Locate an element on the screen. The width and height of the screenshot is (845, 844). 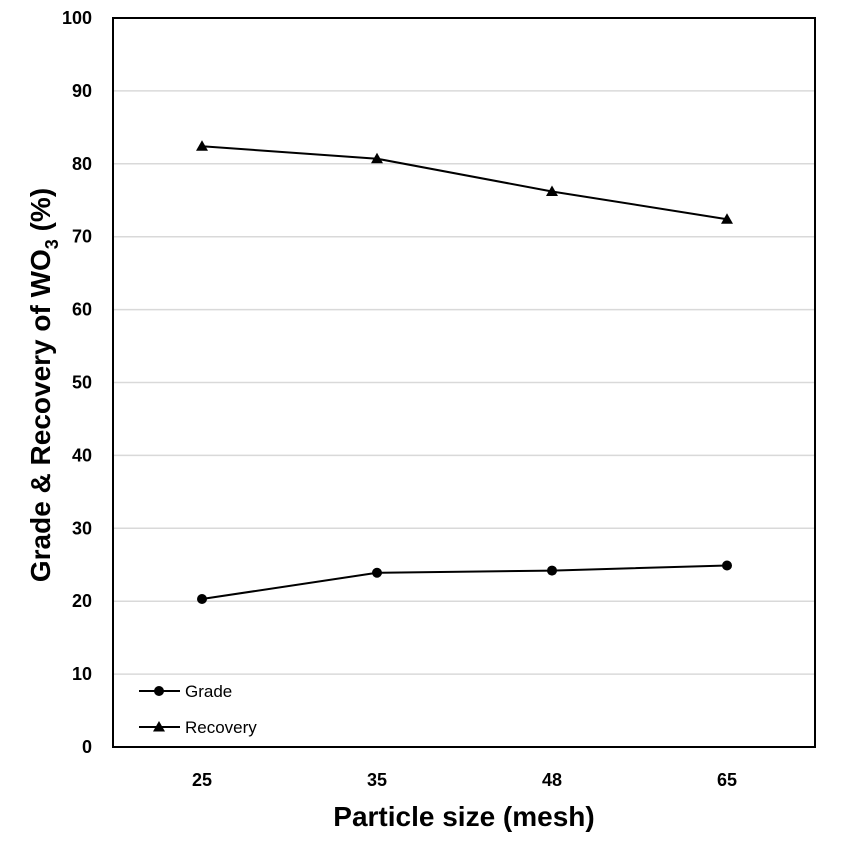
series-line-recovery is located at coordinates (464, 183).